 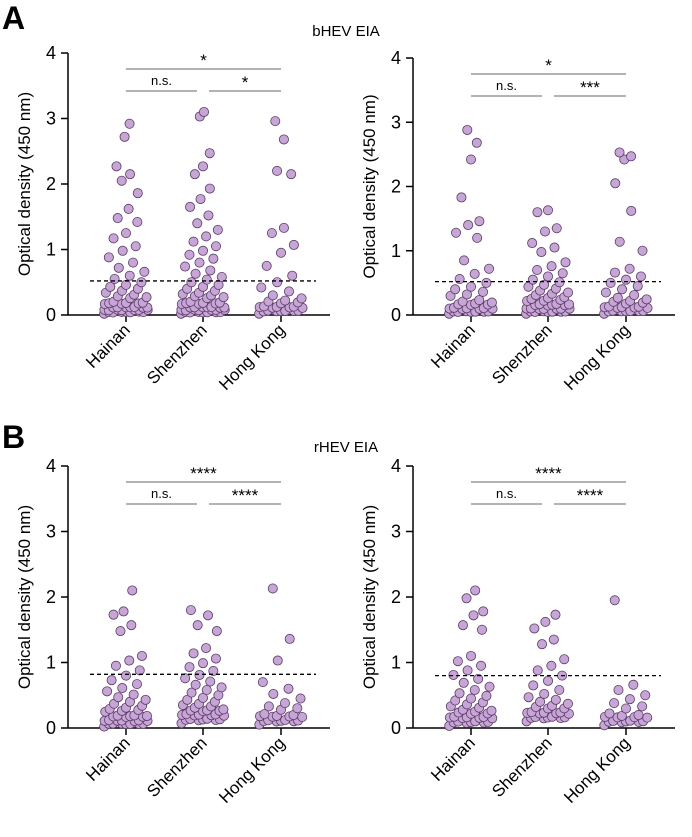 I want to click on y-tick-label-4: 4, so click(x=396, y=58).